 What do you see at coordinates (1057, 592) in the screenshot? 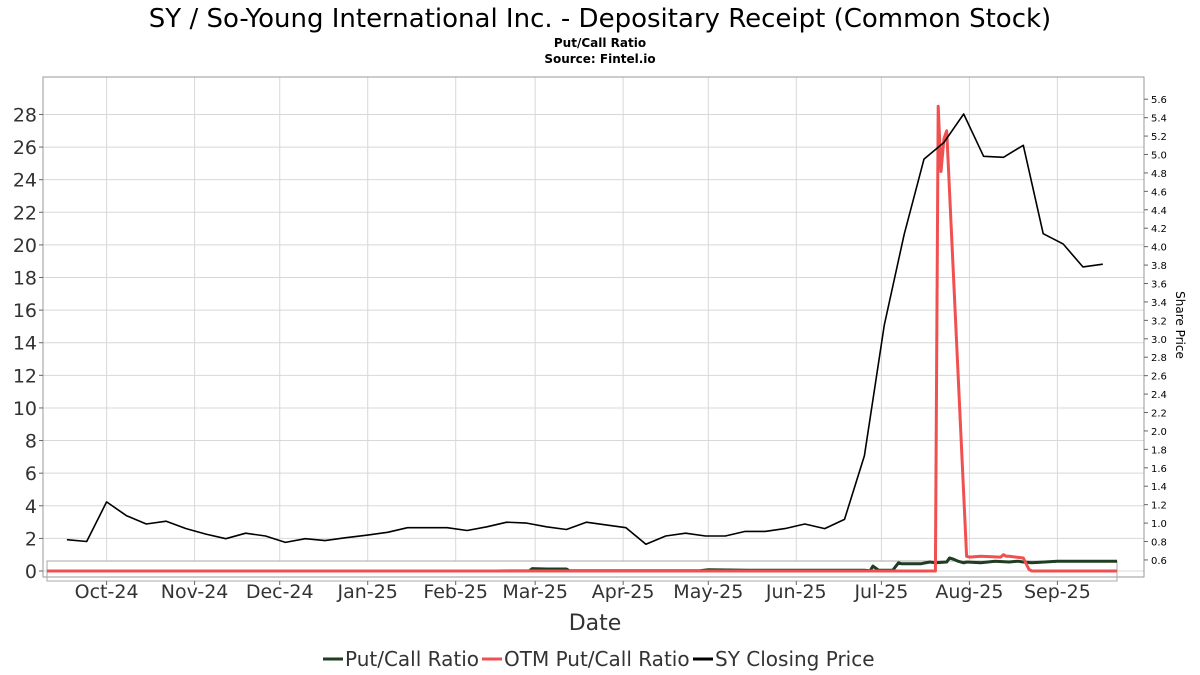
I see `x-tick-label: Sep-25` at bounding box center [1057, 592].